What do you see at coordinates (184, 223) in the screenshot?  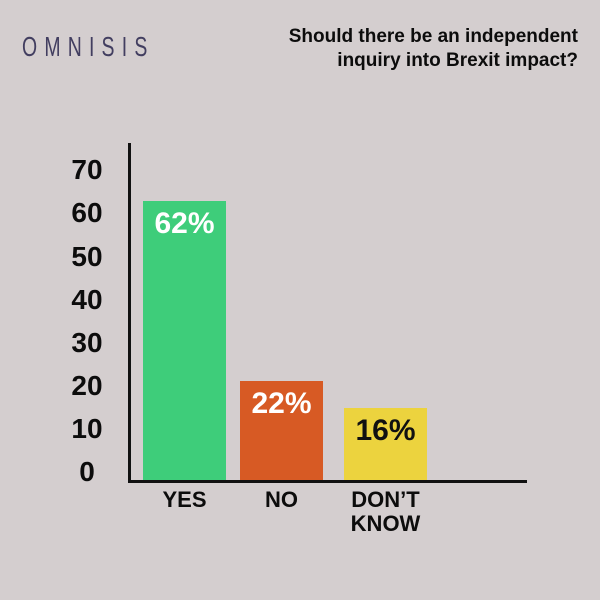 I see `bar-value-label: 62%` at bounding box center [184, 223].